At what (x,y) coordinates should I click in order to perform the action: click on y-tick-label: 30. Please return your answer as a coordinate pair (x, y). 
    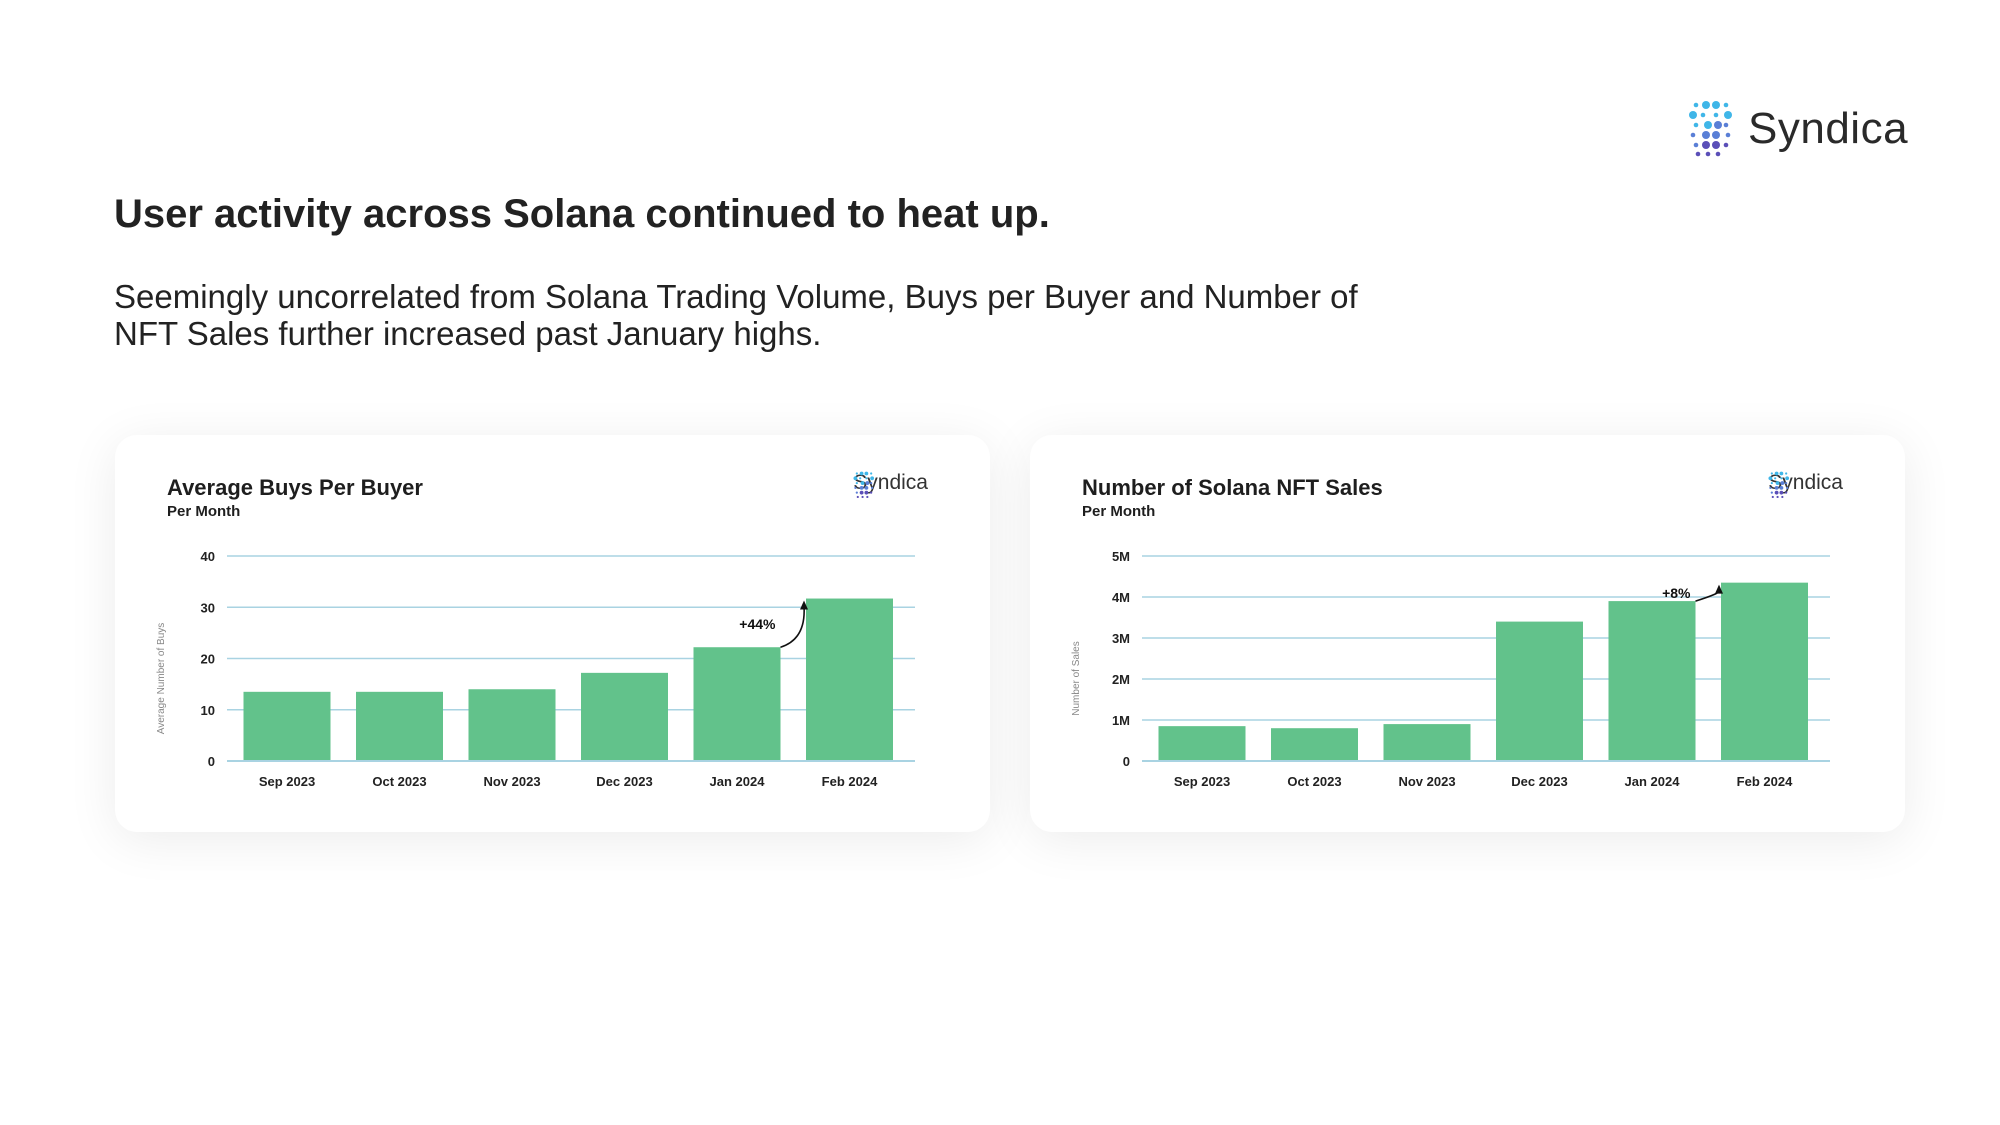
    Looking at the image, I should click on (208, 607).